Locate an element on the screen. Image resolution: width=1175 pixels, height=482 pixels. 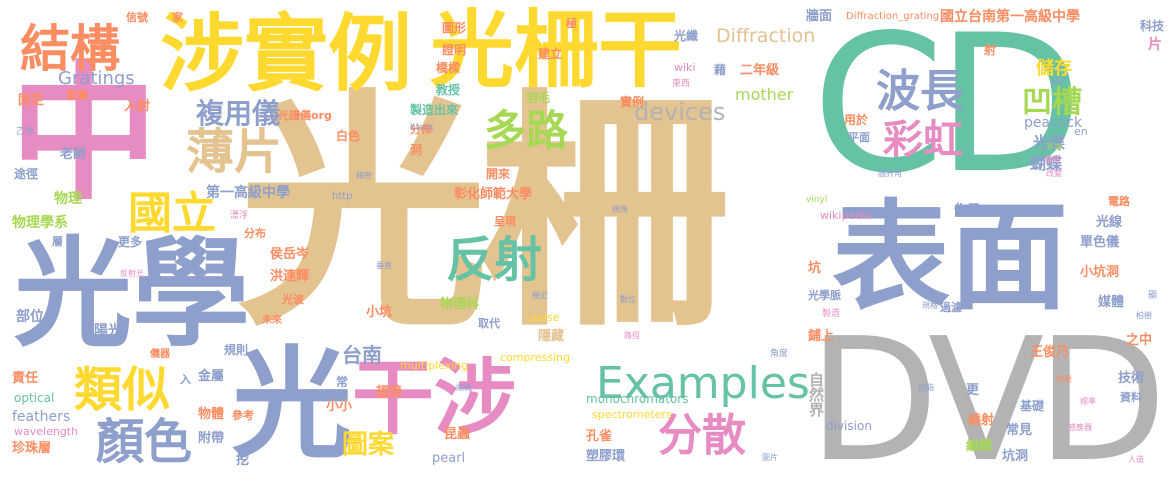
cloud-word: 光 is located at coordinates (292, 405).